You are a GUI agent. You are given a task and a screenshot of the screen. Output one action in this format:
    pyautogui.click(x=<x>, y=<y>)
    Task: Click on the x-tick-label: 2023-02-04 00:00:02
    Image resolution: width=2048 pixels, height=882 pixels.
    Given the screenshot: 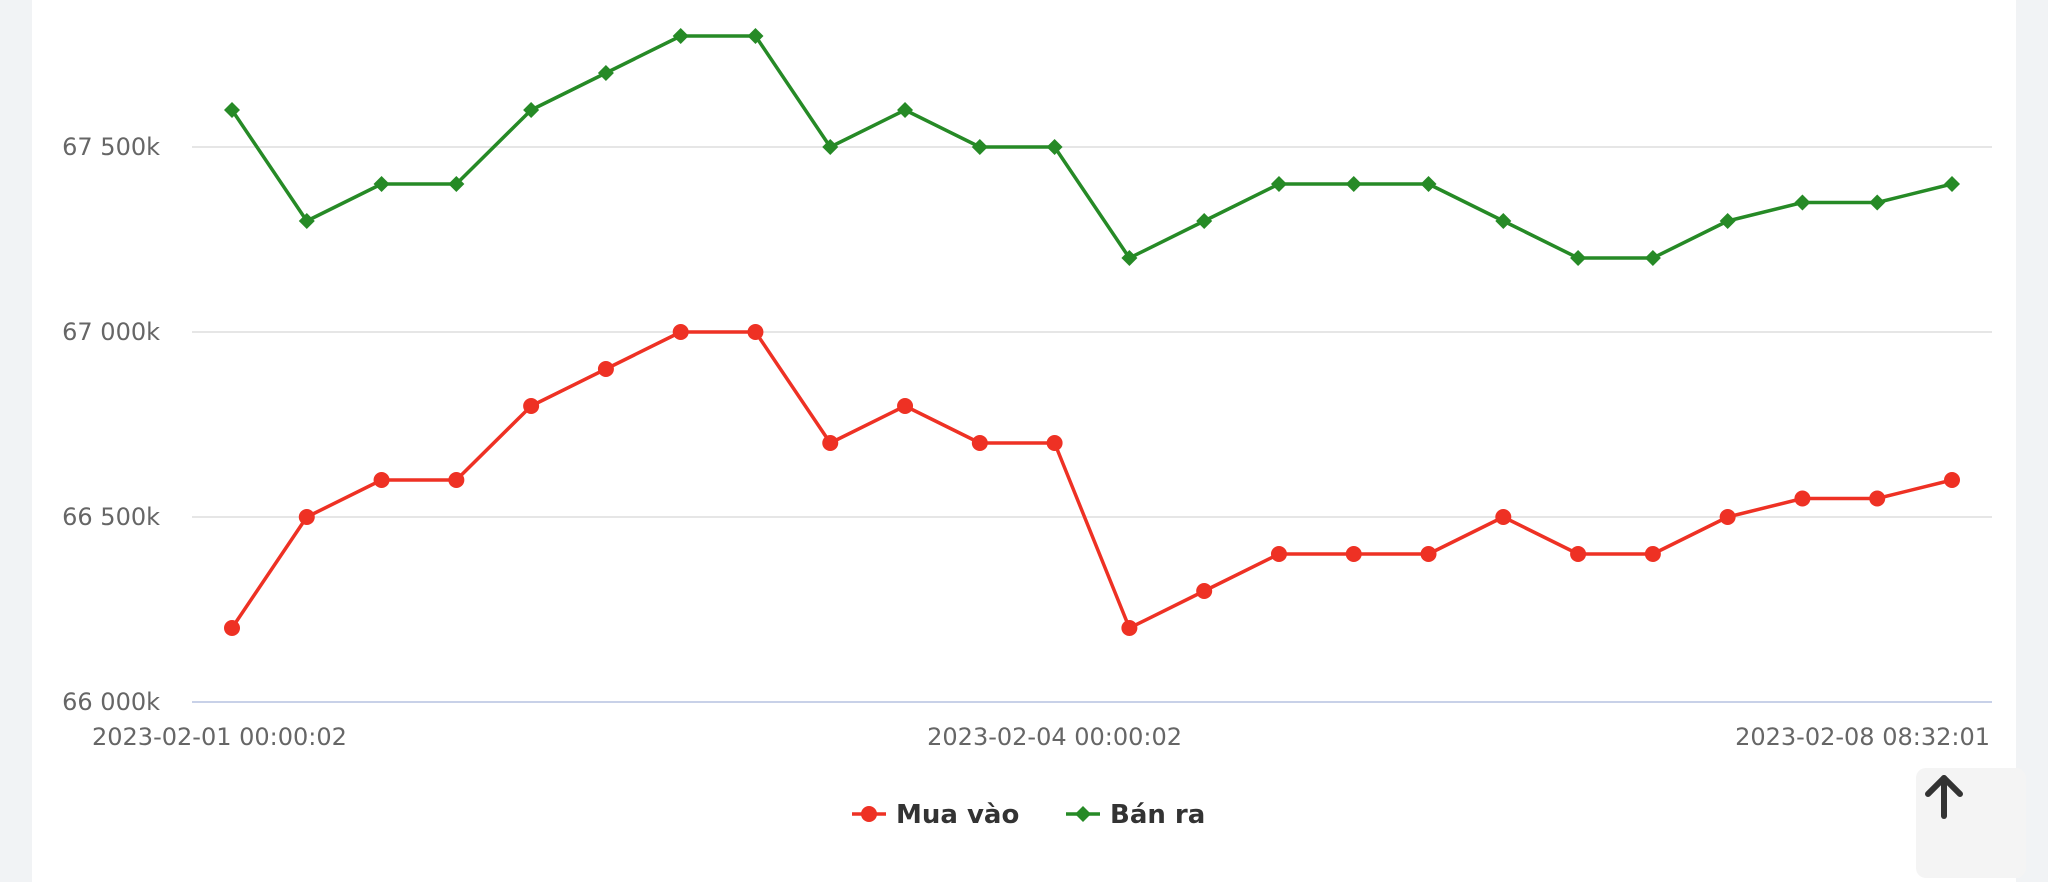 What is the action you would take?
    pyautogui.click(x=1054, y=737)
    